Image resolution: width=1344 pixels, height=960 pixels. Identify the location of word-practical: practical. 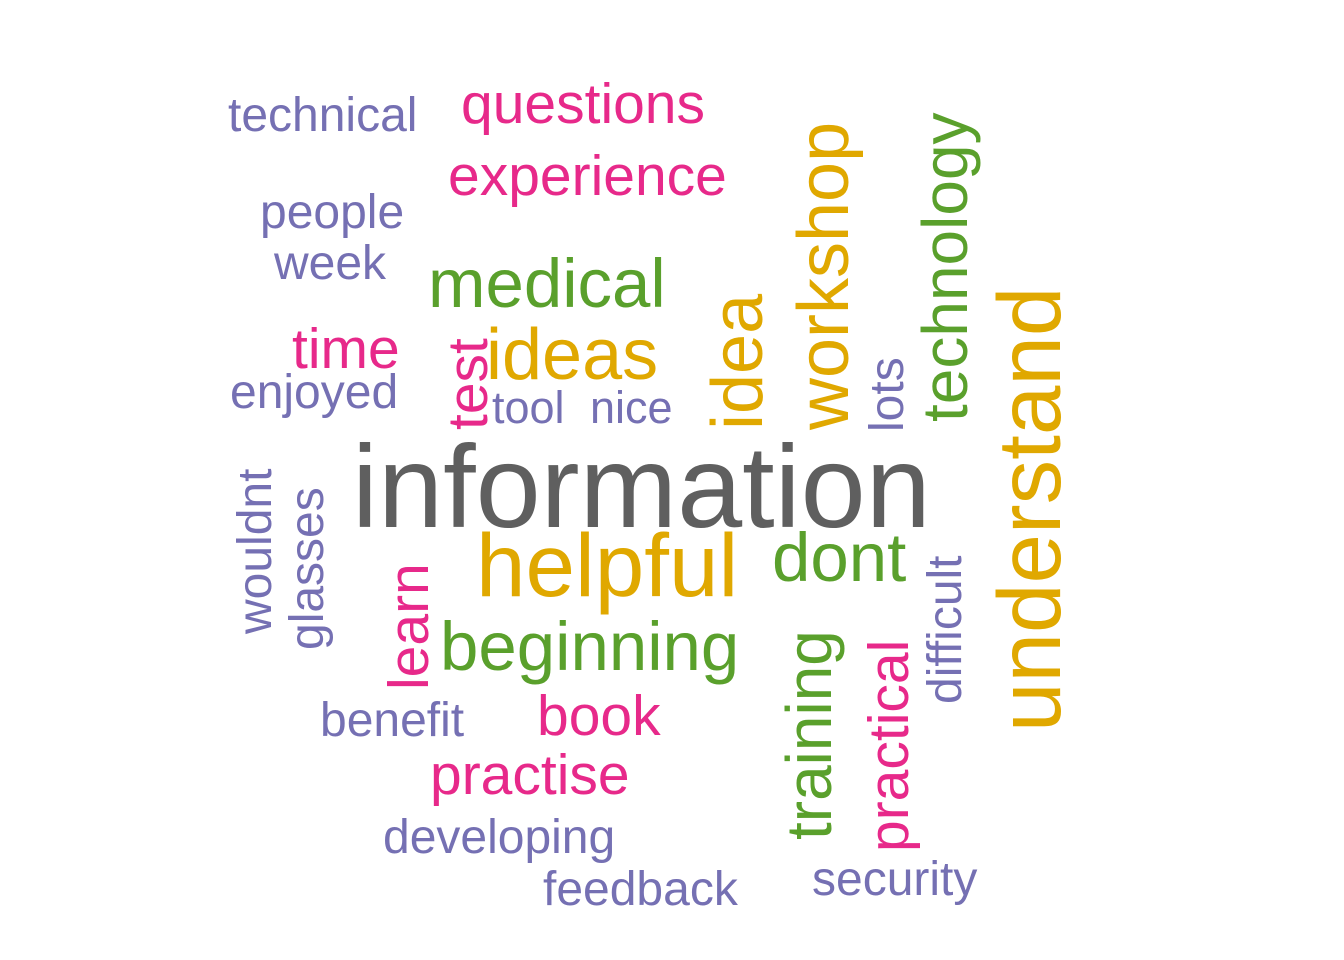
(889, 745).